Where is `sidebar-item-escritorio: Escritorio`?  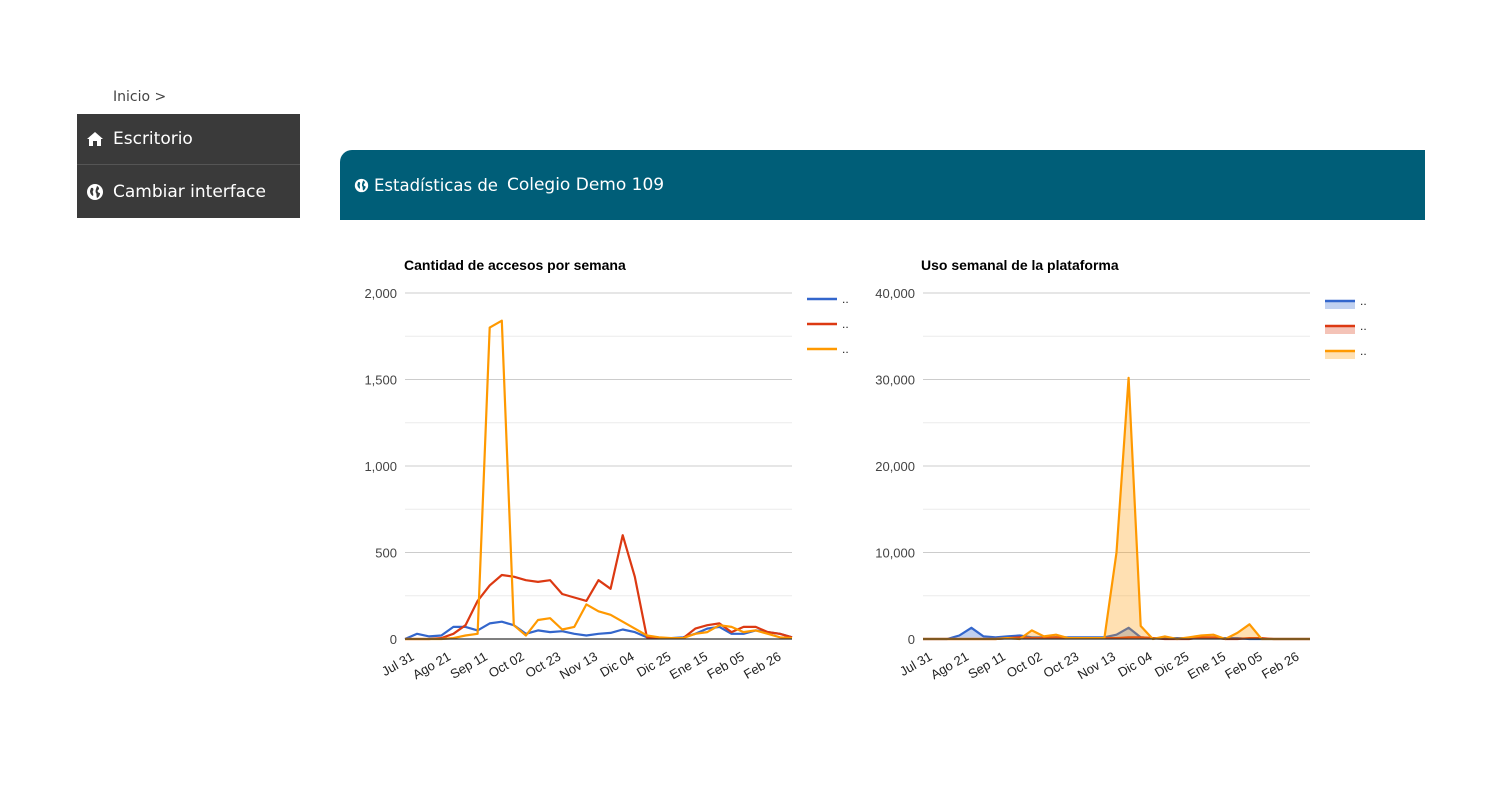 sidebar-item-escritorio: Escritorio is located at coordinates (188, 139).